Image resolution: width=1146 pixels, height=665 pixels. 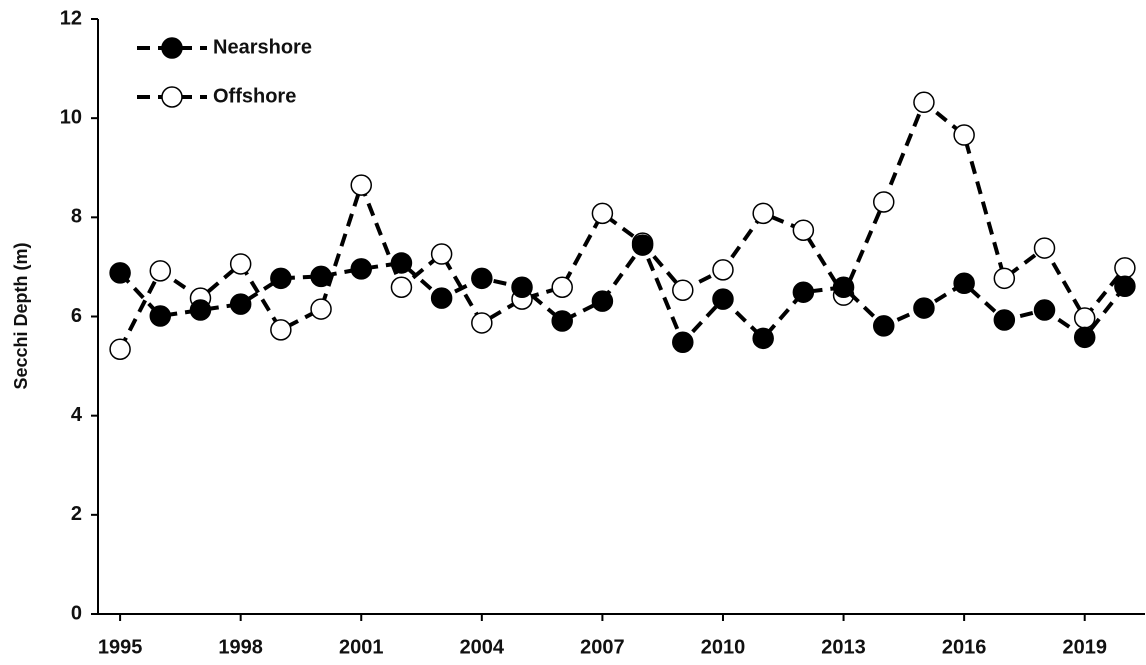 What do you see at coordinates (602, 647) in the screenshot?
I see `x-tick-label: 2007` at bounding box center [602, 647].